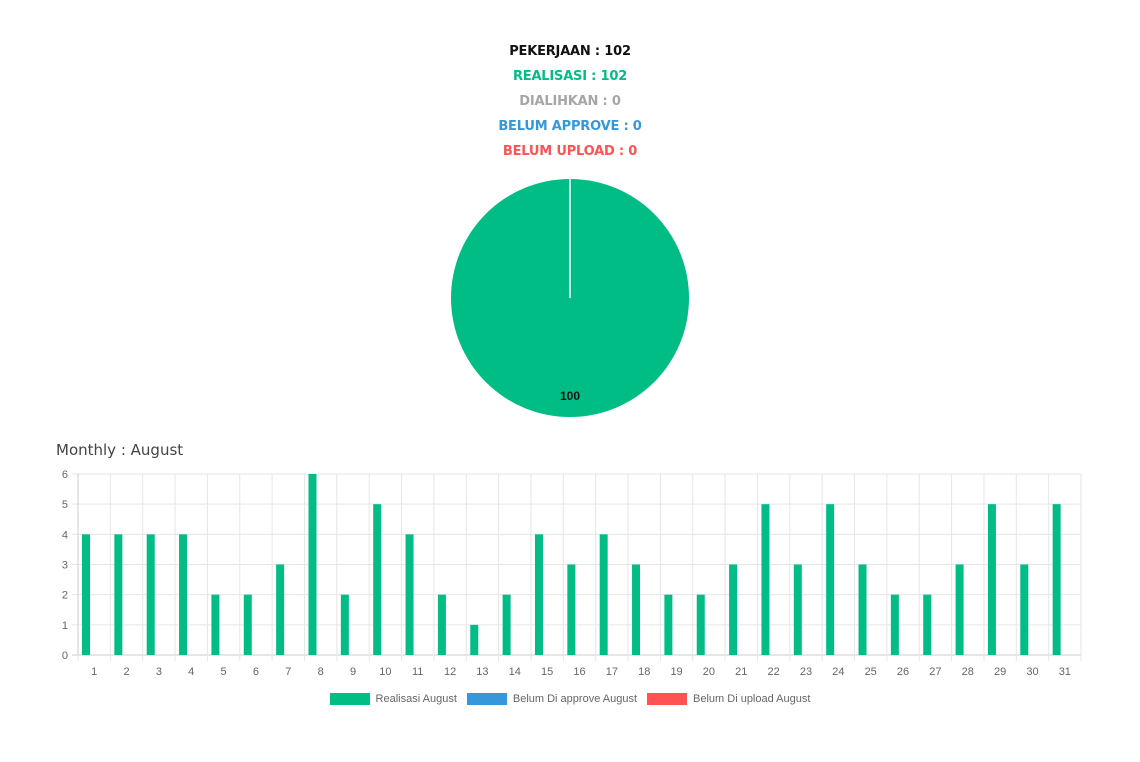 The height and width of the screenshot is (762, 1140). What do you see at coordinates (676, 672) in the screenshot?
I see `x-tick-label: 19` at bounding box center [676, 672].